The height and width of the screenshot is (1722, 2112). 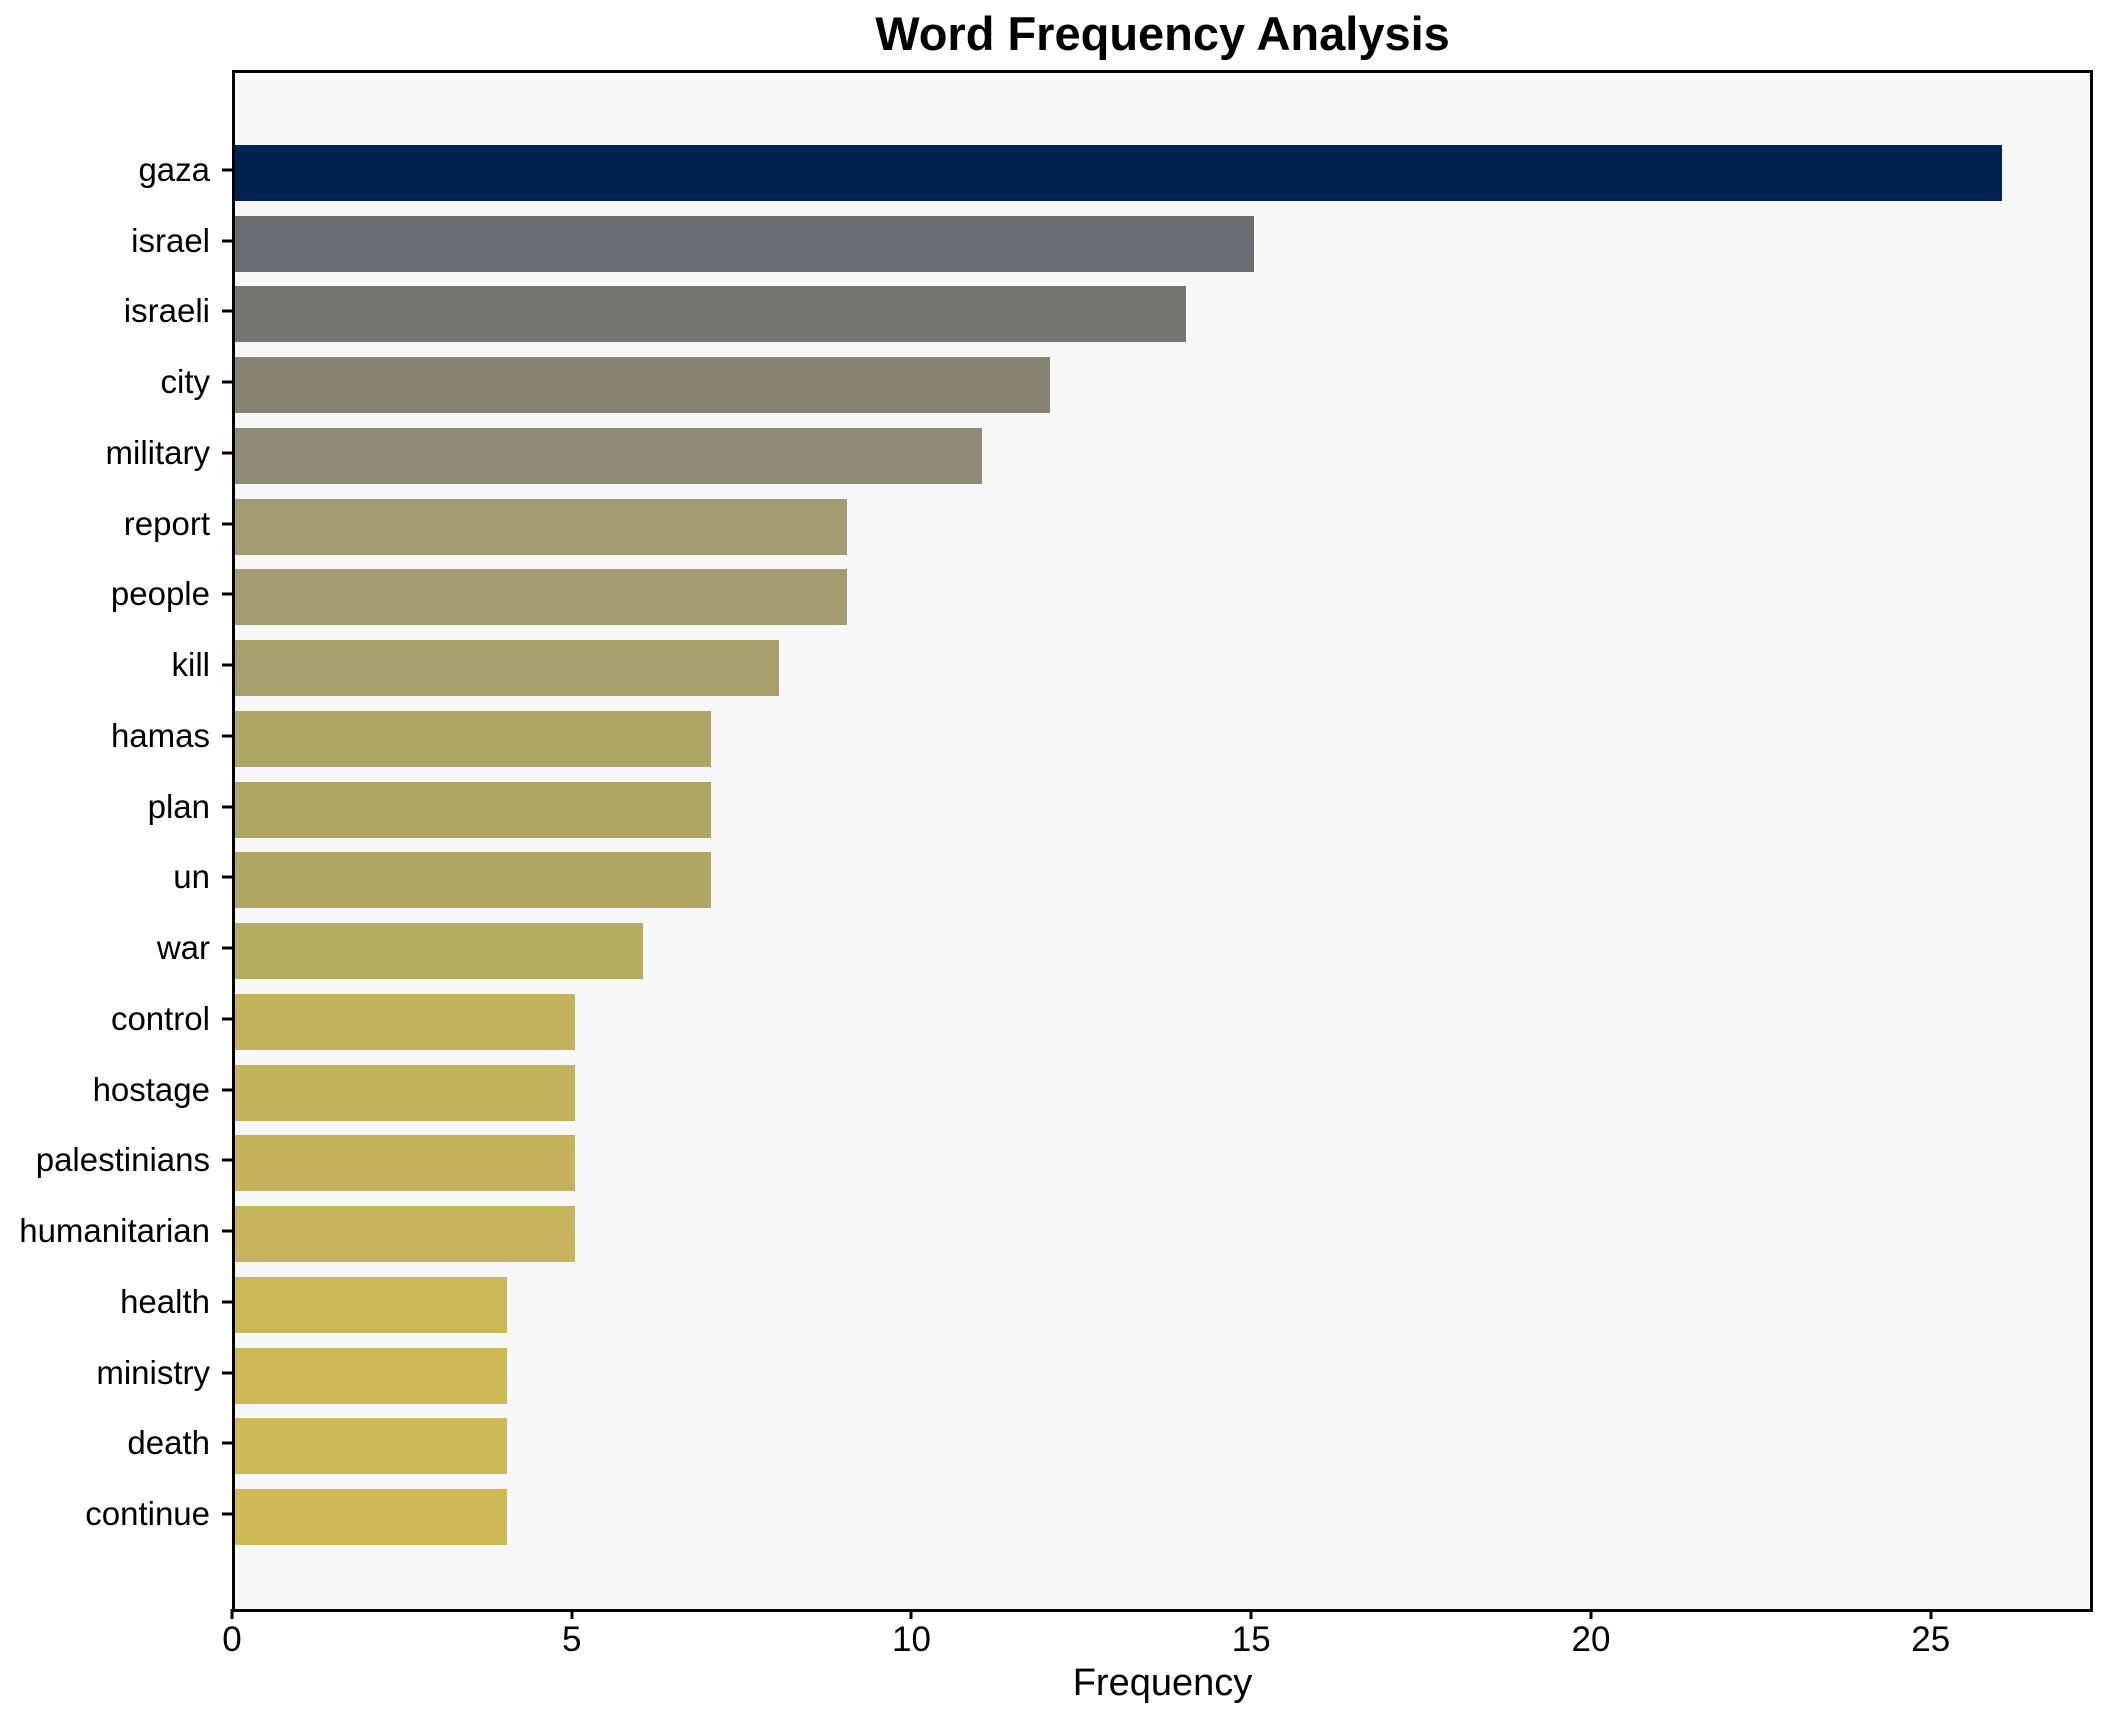 What do you see at coordinates (160, 1018) in the screenshot?
I see `y-axis-label: control` at bounding box center [160, 1018].